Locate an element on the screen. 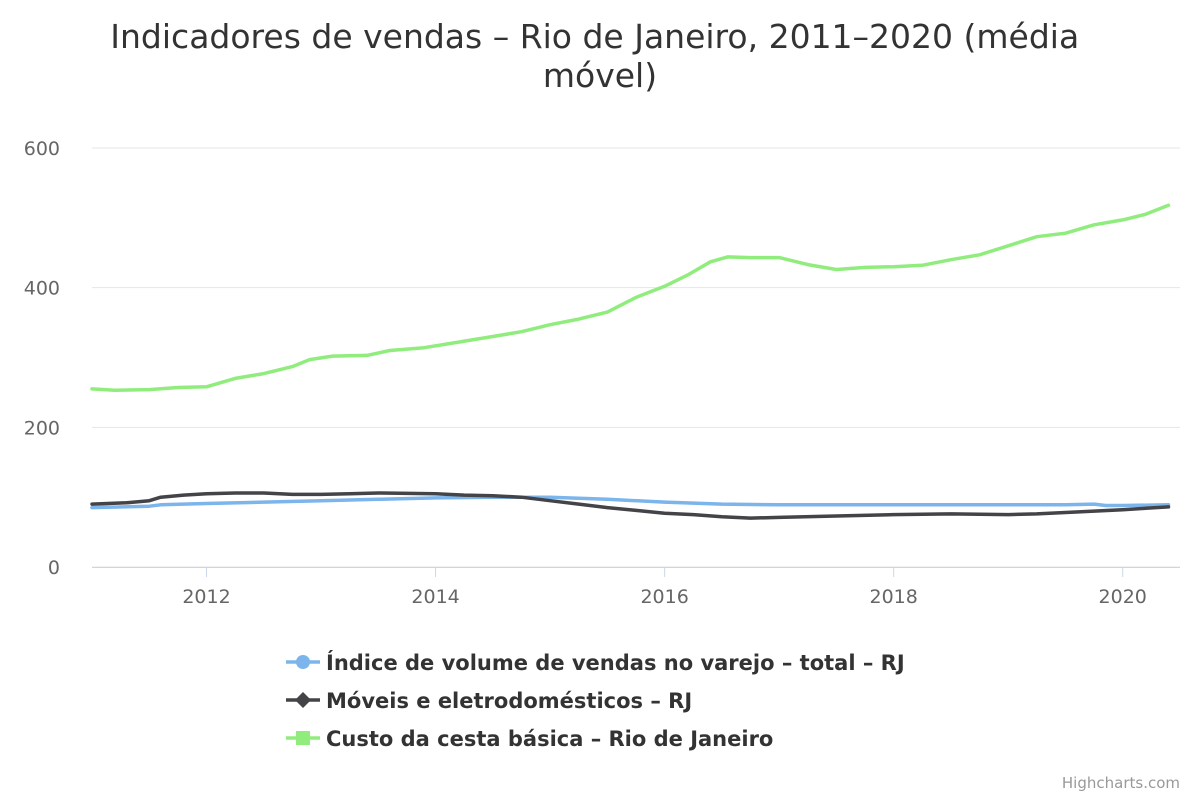 This screenshot has height=800, width=1200. x-tick-label-2014: 2014 is located at coordinates (435, 597).